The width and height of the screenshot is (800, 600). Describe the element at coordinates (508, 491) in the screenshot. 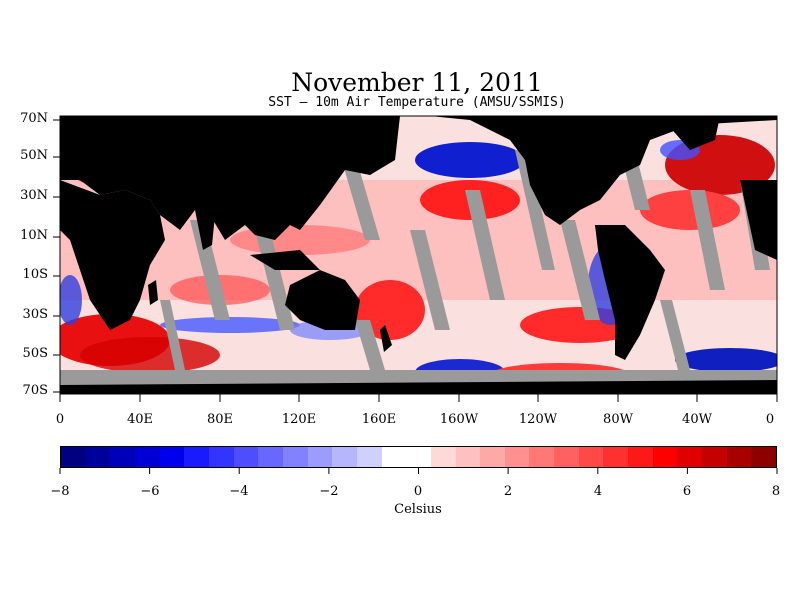

I see `colorbar-label-2: 2` at that location.